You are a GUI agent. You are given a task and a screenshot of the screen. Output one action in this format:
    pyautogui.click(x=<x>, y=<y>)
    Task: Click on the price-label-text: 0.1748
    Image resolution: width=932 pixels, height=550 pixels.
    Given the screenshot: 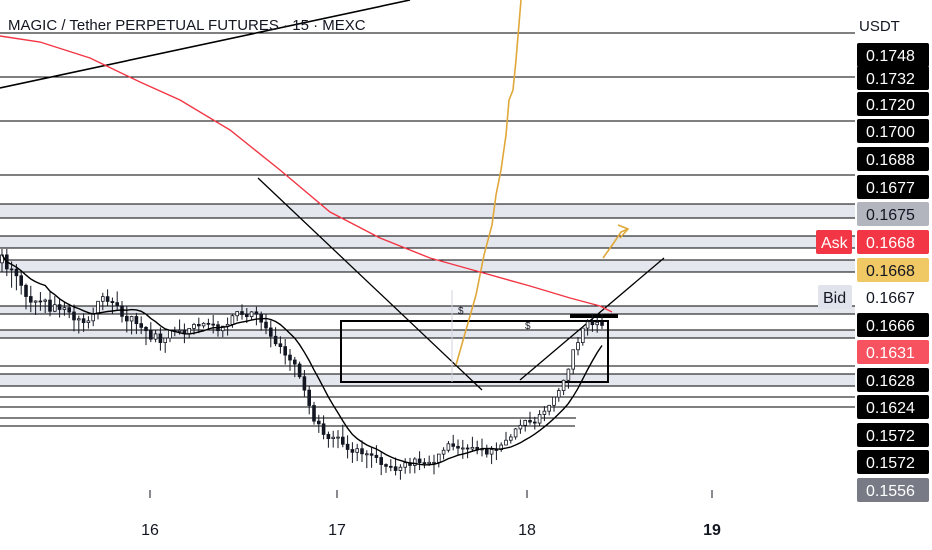 What is the action you would take?
    pyautogui.click(x=890, y=56)
    